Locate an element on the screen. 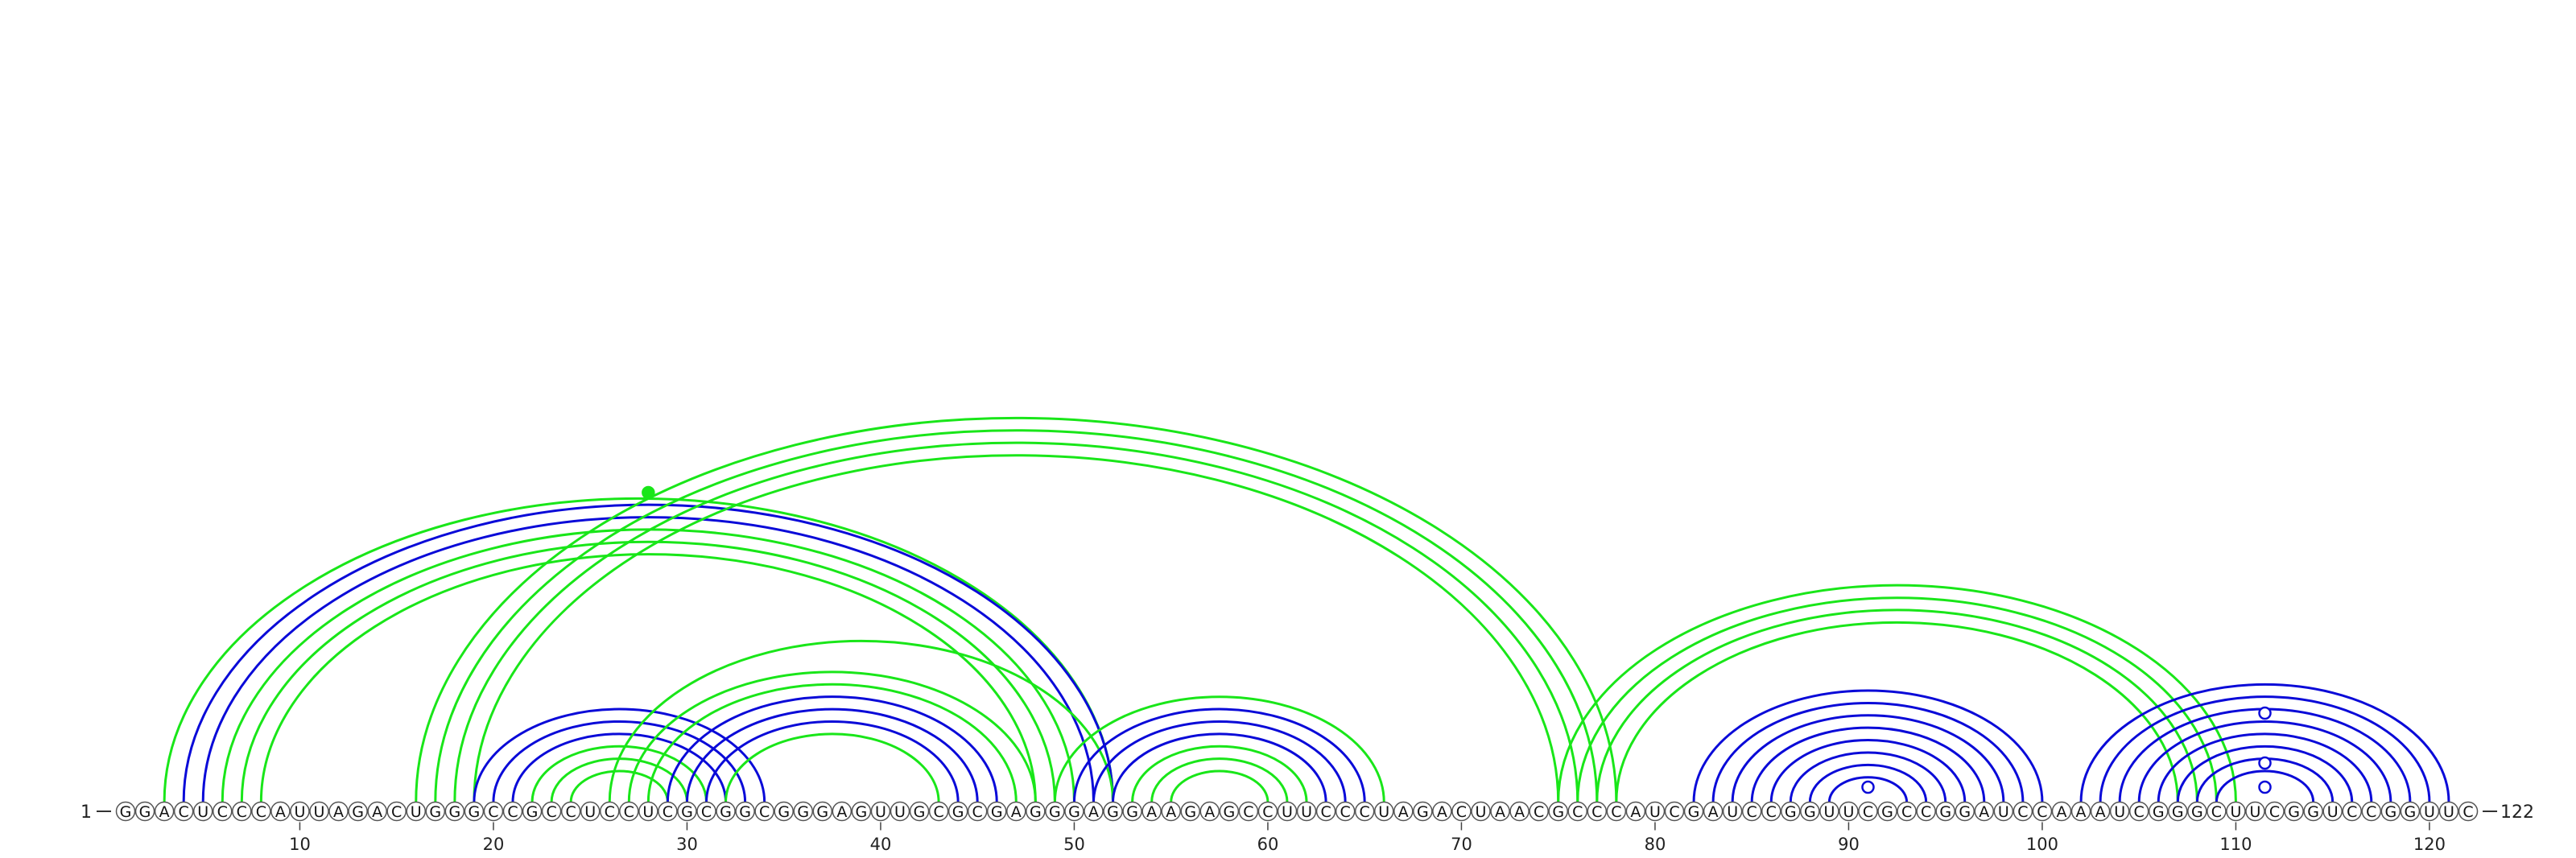 This screenshot has width=2576, height=858. nucleotide-102: A is located at coordinates (2080, 812).